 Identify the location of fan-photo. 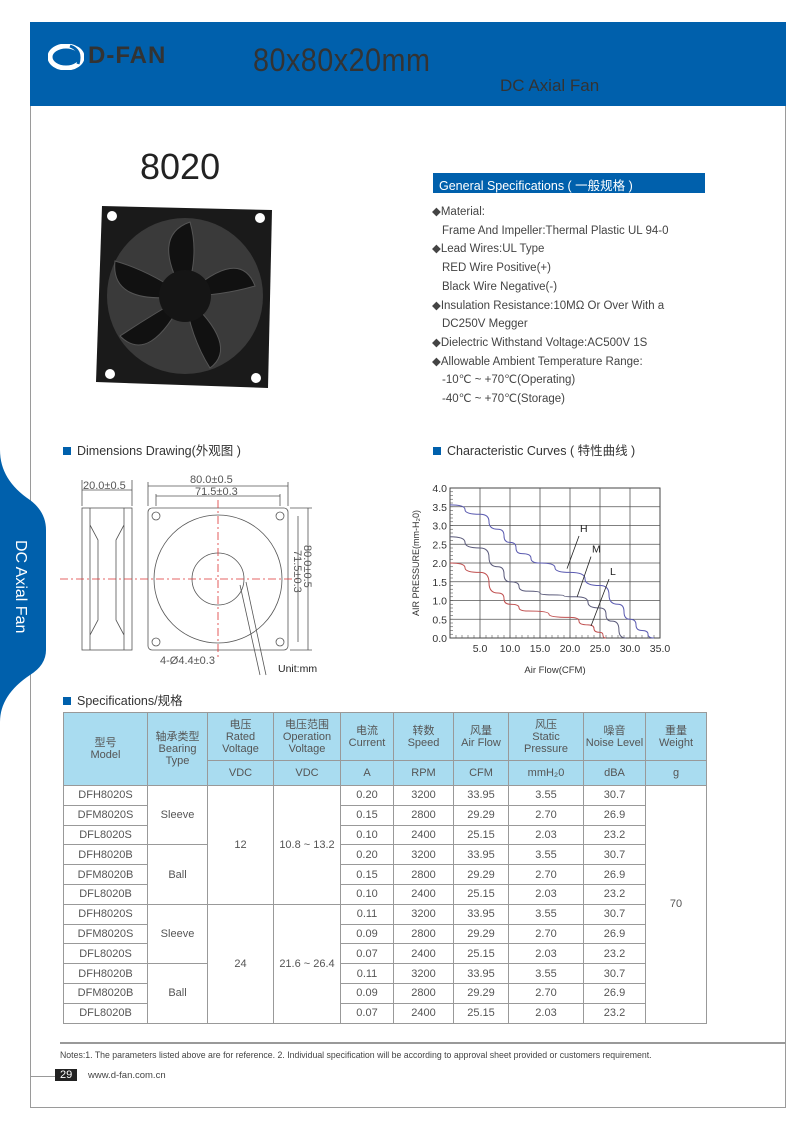
(184, 297).